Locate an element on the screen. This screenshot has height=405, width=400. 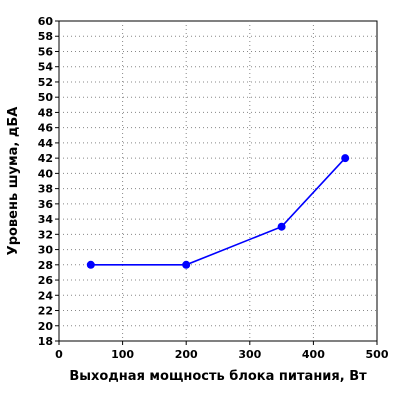
x-tick-label: 500 is located at coordinates (377, 354).